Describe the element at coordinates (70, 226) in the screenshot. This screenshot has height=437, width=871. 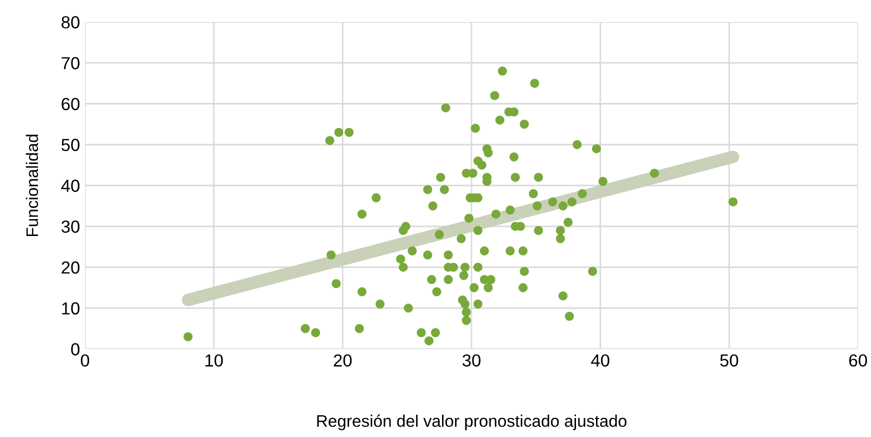
I see `y-tick-label: 30` at that location.